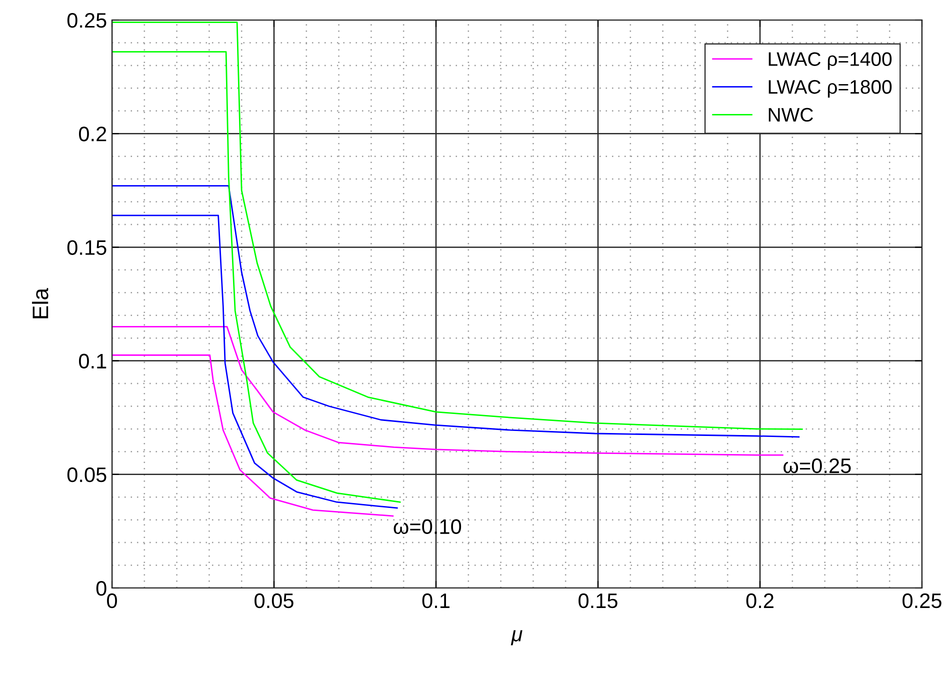  What do you see at coordinates (274, 600) in the screenshot?
I see `x-tick-label: 0.05` at bounding box center [274, 600].